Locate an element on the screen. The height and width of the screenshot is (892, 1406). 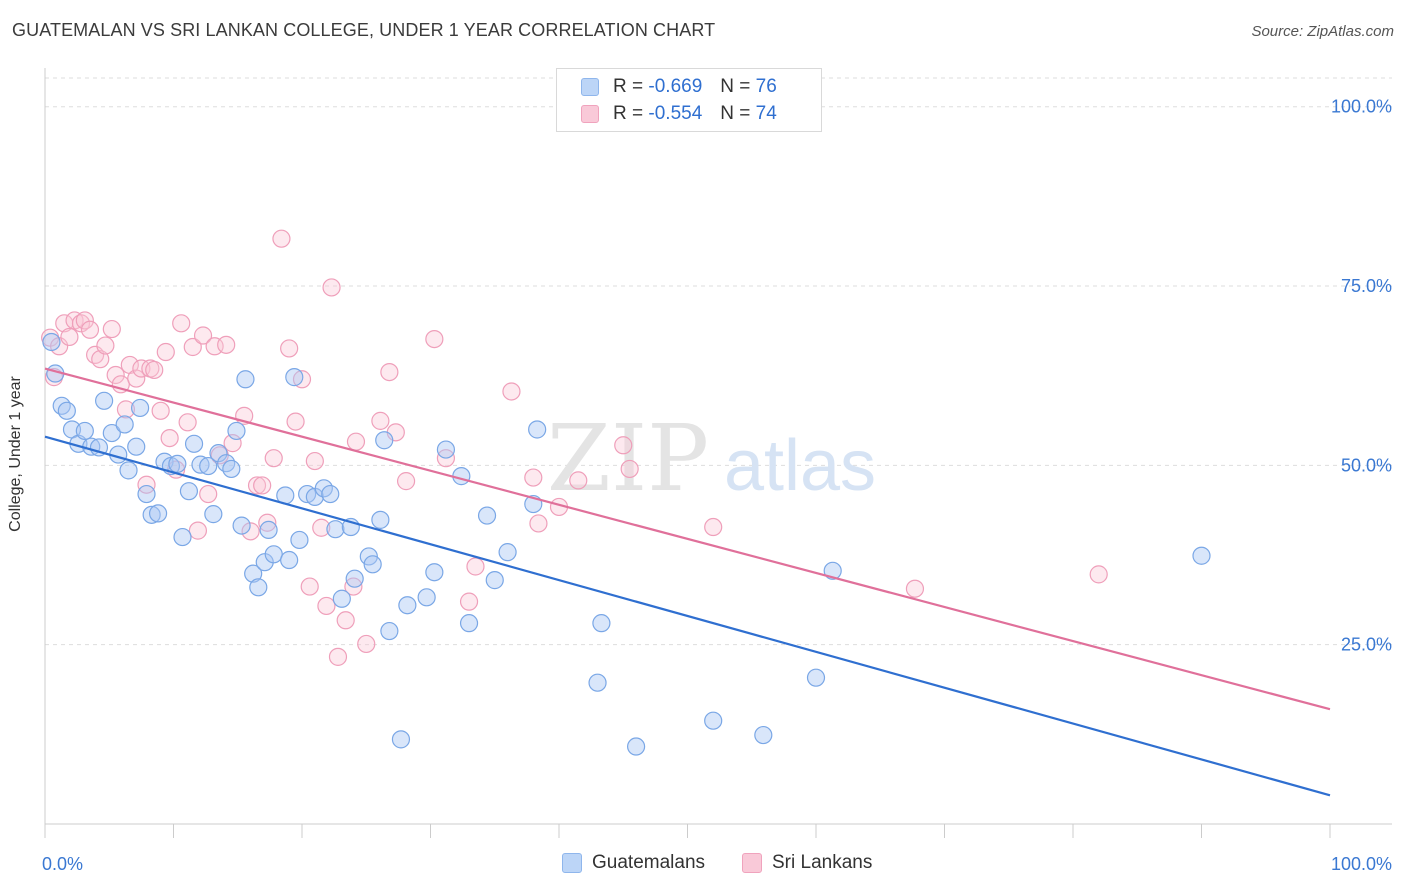
legend-r-label: R = is located at coordinates (628, 86).